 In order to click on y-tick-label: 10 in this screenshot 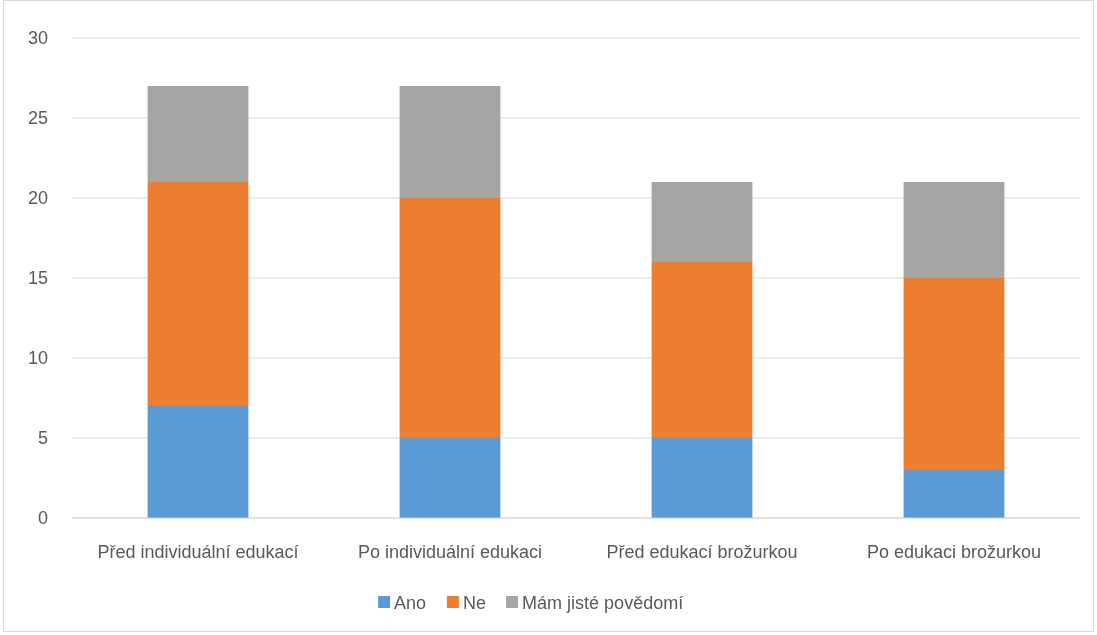, I will do `click(37, 358)`.